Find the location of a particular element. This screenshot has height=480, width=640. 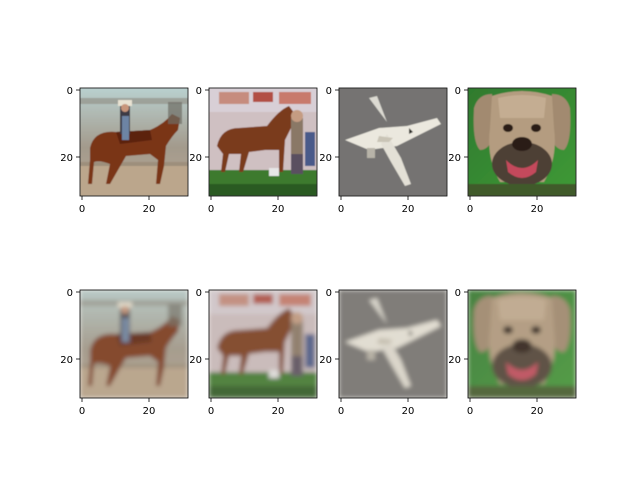

image-panel-original-1: 0 20 0 20 is located at coordinates (124, 150).